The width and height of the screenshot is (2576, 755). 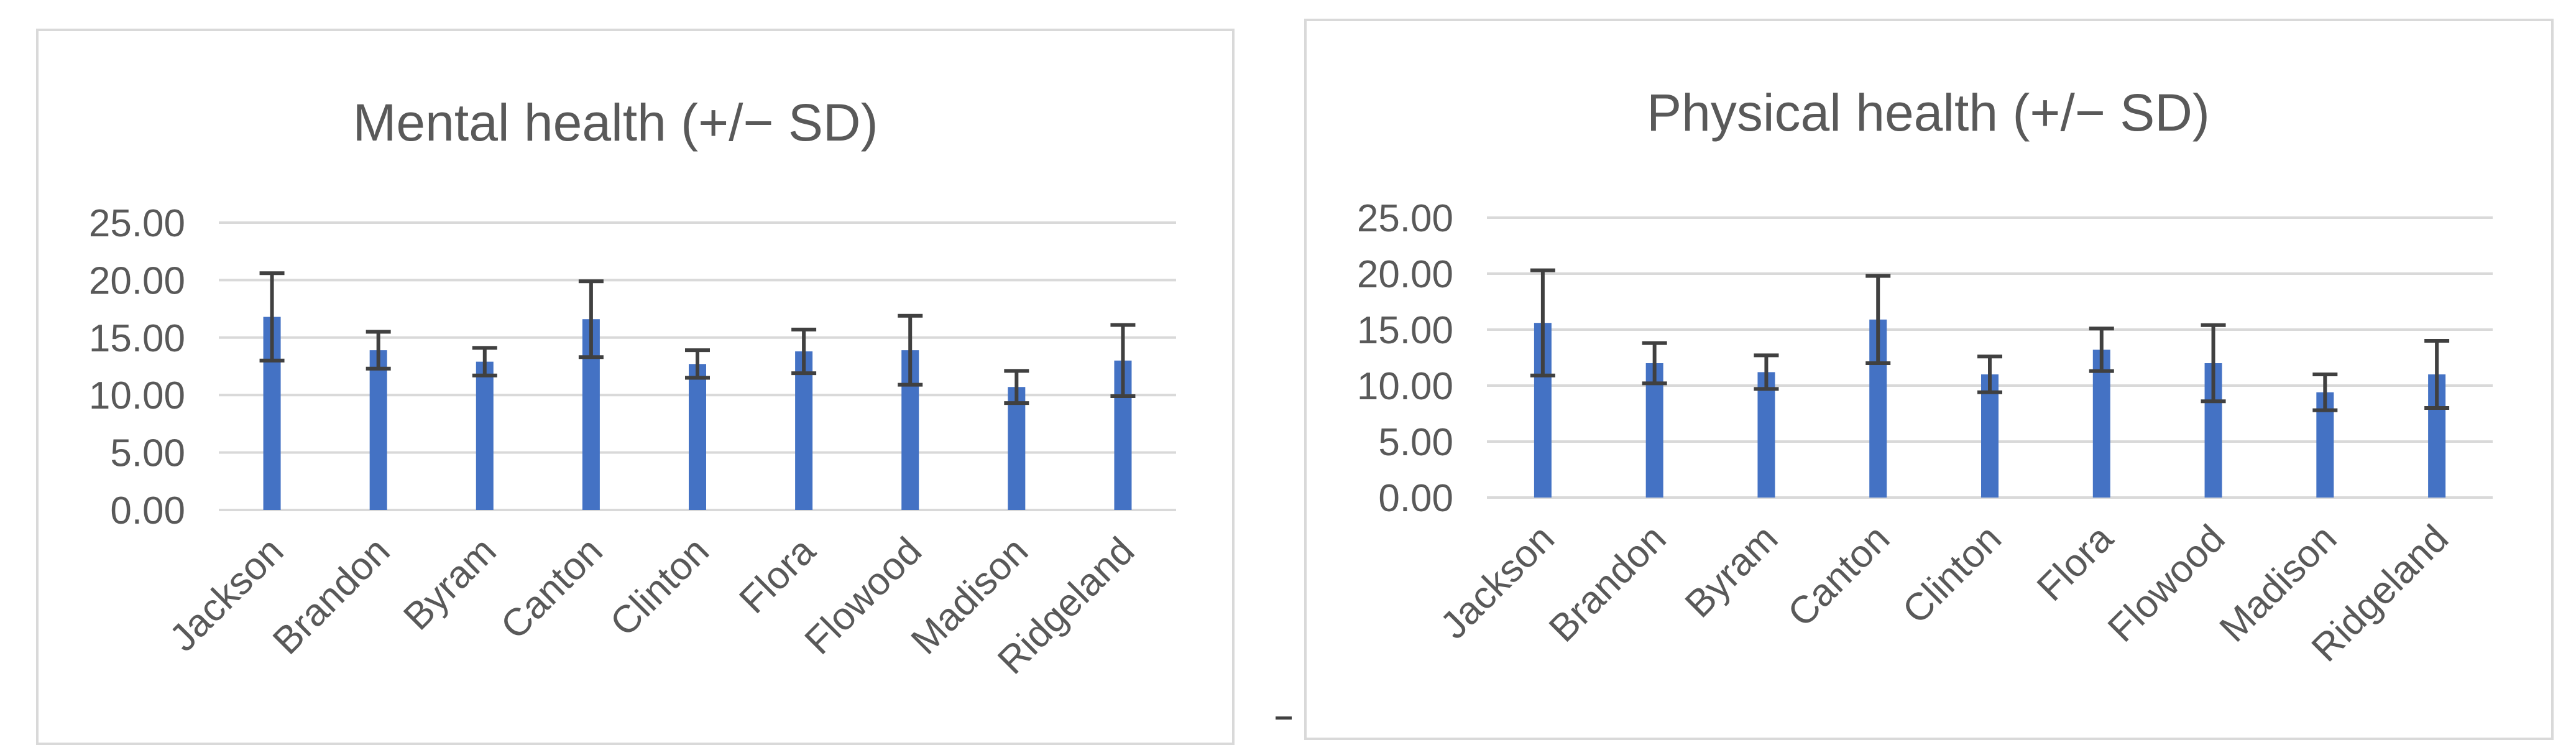 What do you see at coordinates (1284, 718) in the screenshot?
I see `stray-dash-mark` at bounding box center [1284, 718].